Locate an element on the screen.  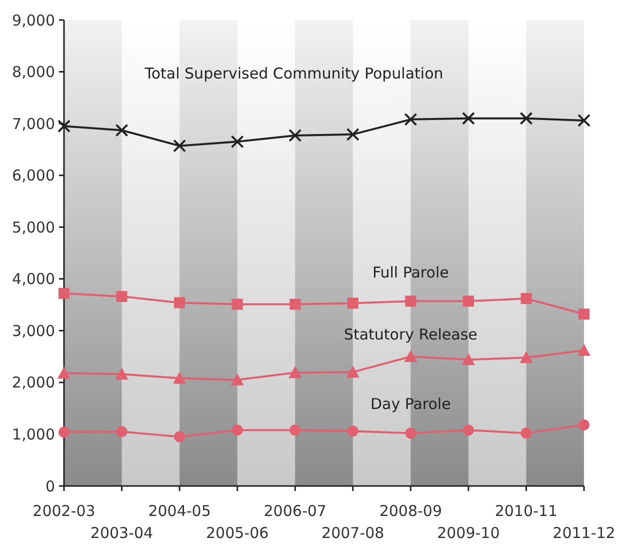
text: Total Supervised Community Population is located at coordinates (294, 73).